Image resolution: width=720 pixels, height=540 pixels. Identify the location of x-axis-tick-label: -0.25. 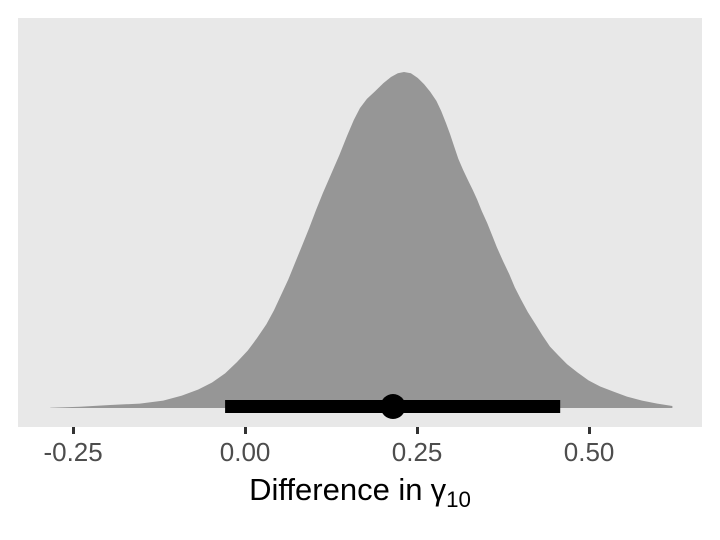
(73, 452).